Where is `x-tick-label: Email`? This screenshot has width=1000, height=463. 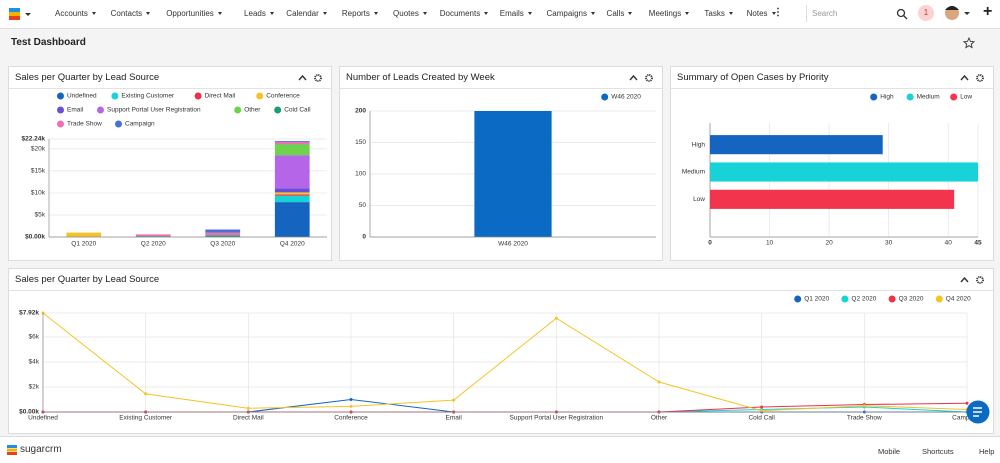 x-tick-label: Email is located at coordinates (454, 418).